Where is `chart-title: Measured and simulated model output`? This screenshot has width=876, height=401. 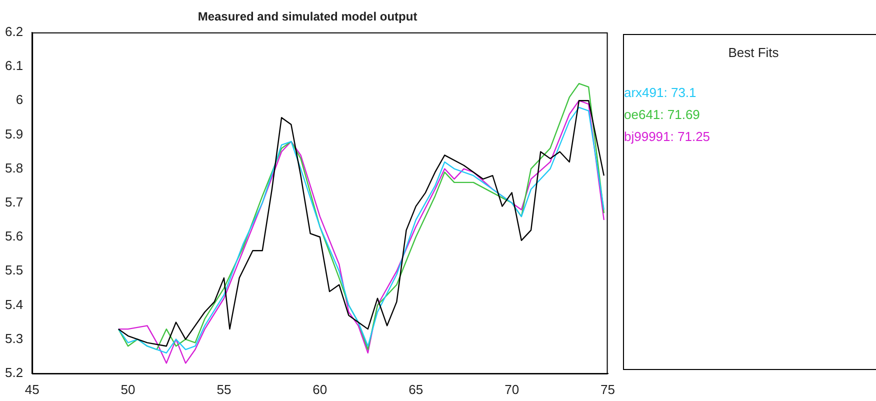 chart-title: Measured and simulated model output is located at coordinates (308, 17).